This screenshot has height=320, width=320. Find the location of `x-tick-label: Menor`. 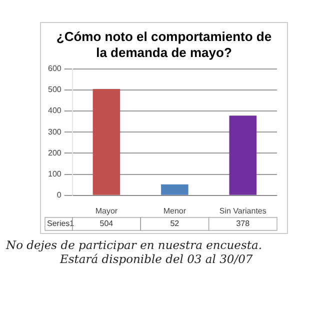

x-tick-label: Menor is located at coordinates (174, 211).